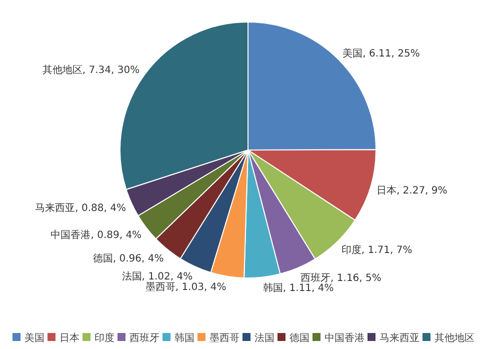 The height and width of the screenshot is (349, 486). I want to click on legend-label: 其他地区, so click(454, 338).